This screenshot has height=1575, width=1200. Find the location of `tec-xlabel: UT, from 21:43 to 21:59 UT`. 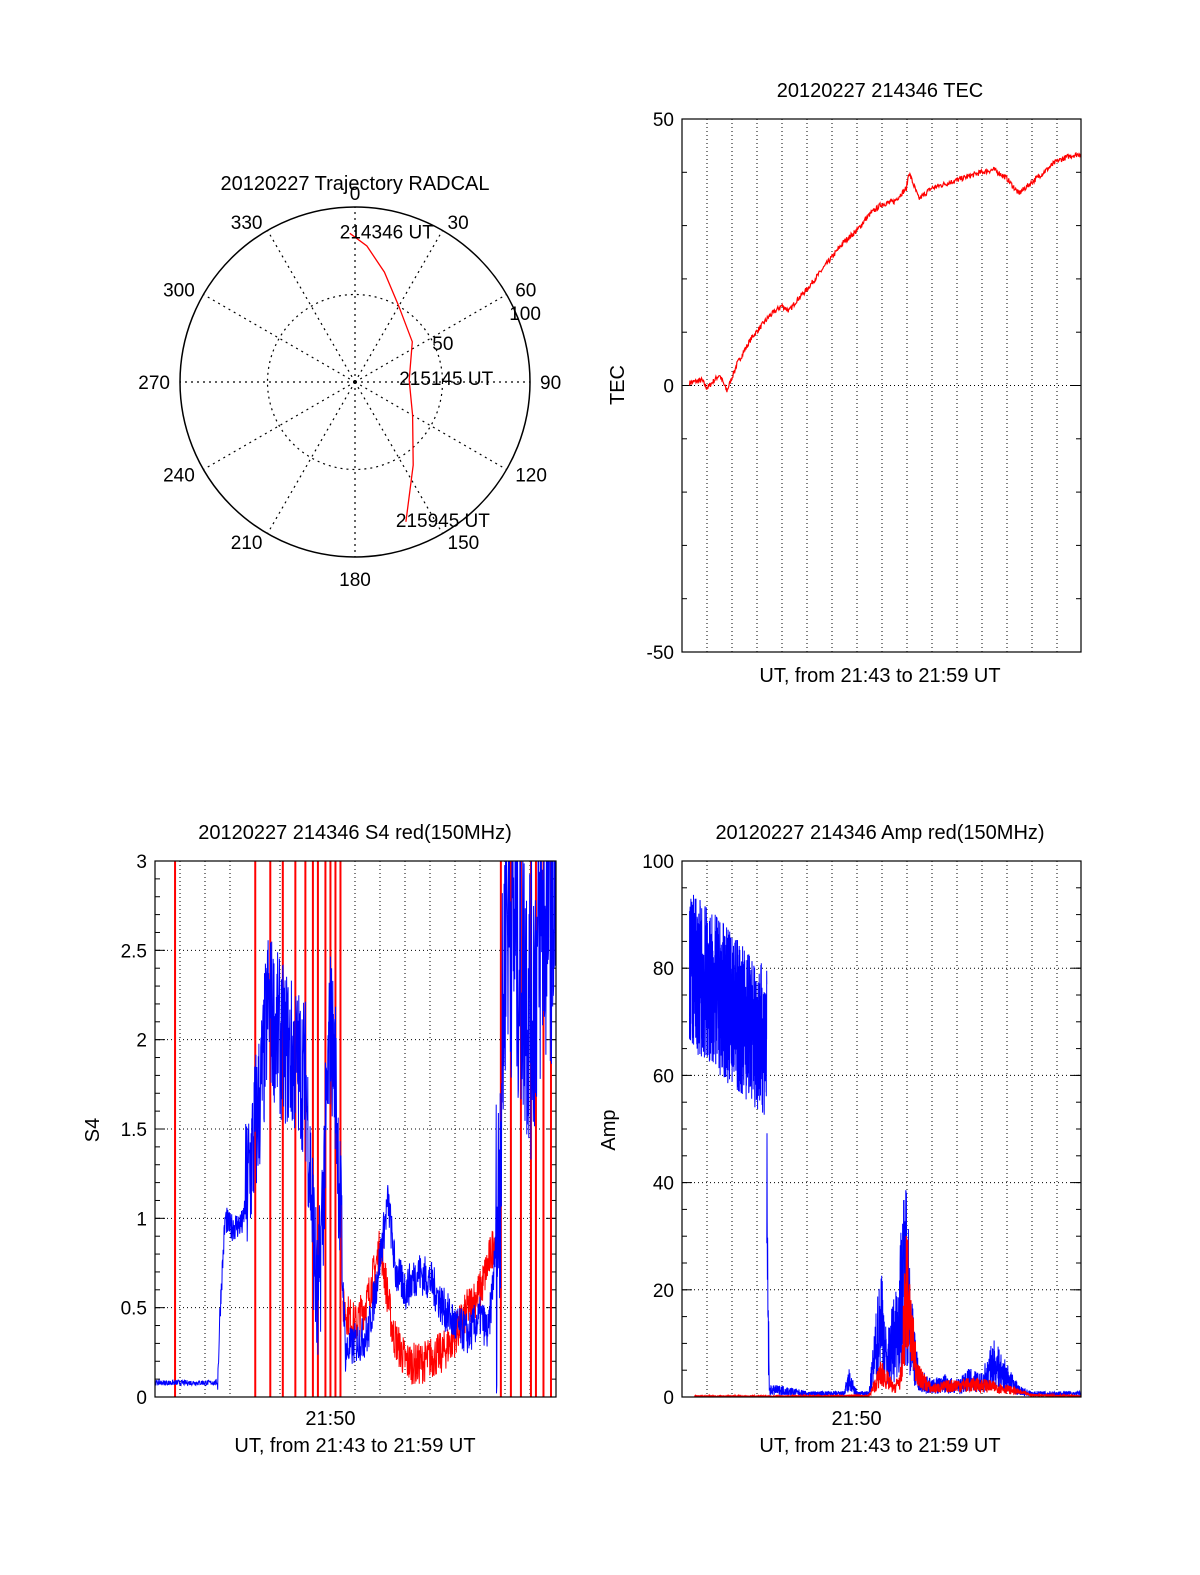

tec-xlabel: UT, from 21:43 to 21:59 UT is located at coordinates (879, 676).